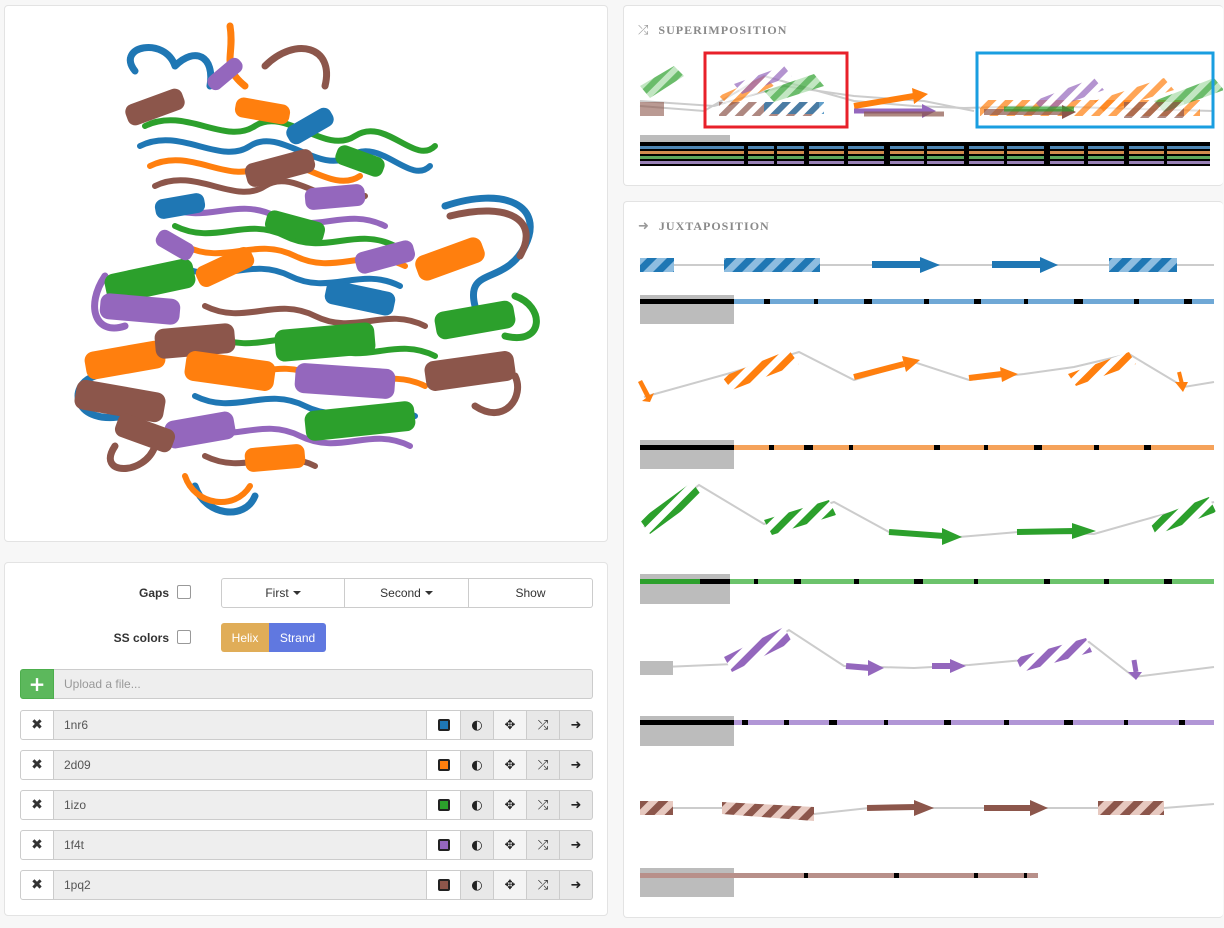 The image size is (1224, 928). What do you see at coordinates (927, 290) in the screenshot?
I see `track-1nr6` at bounding box center [927, 290].